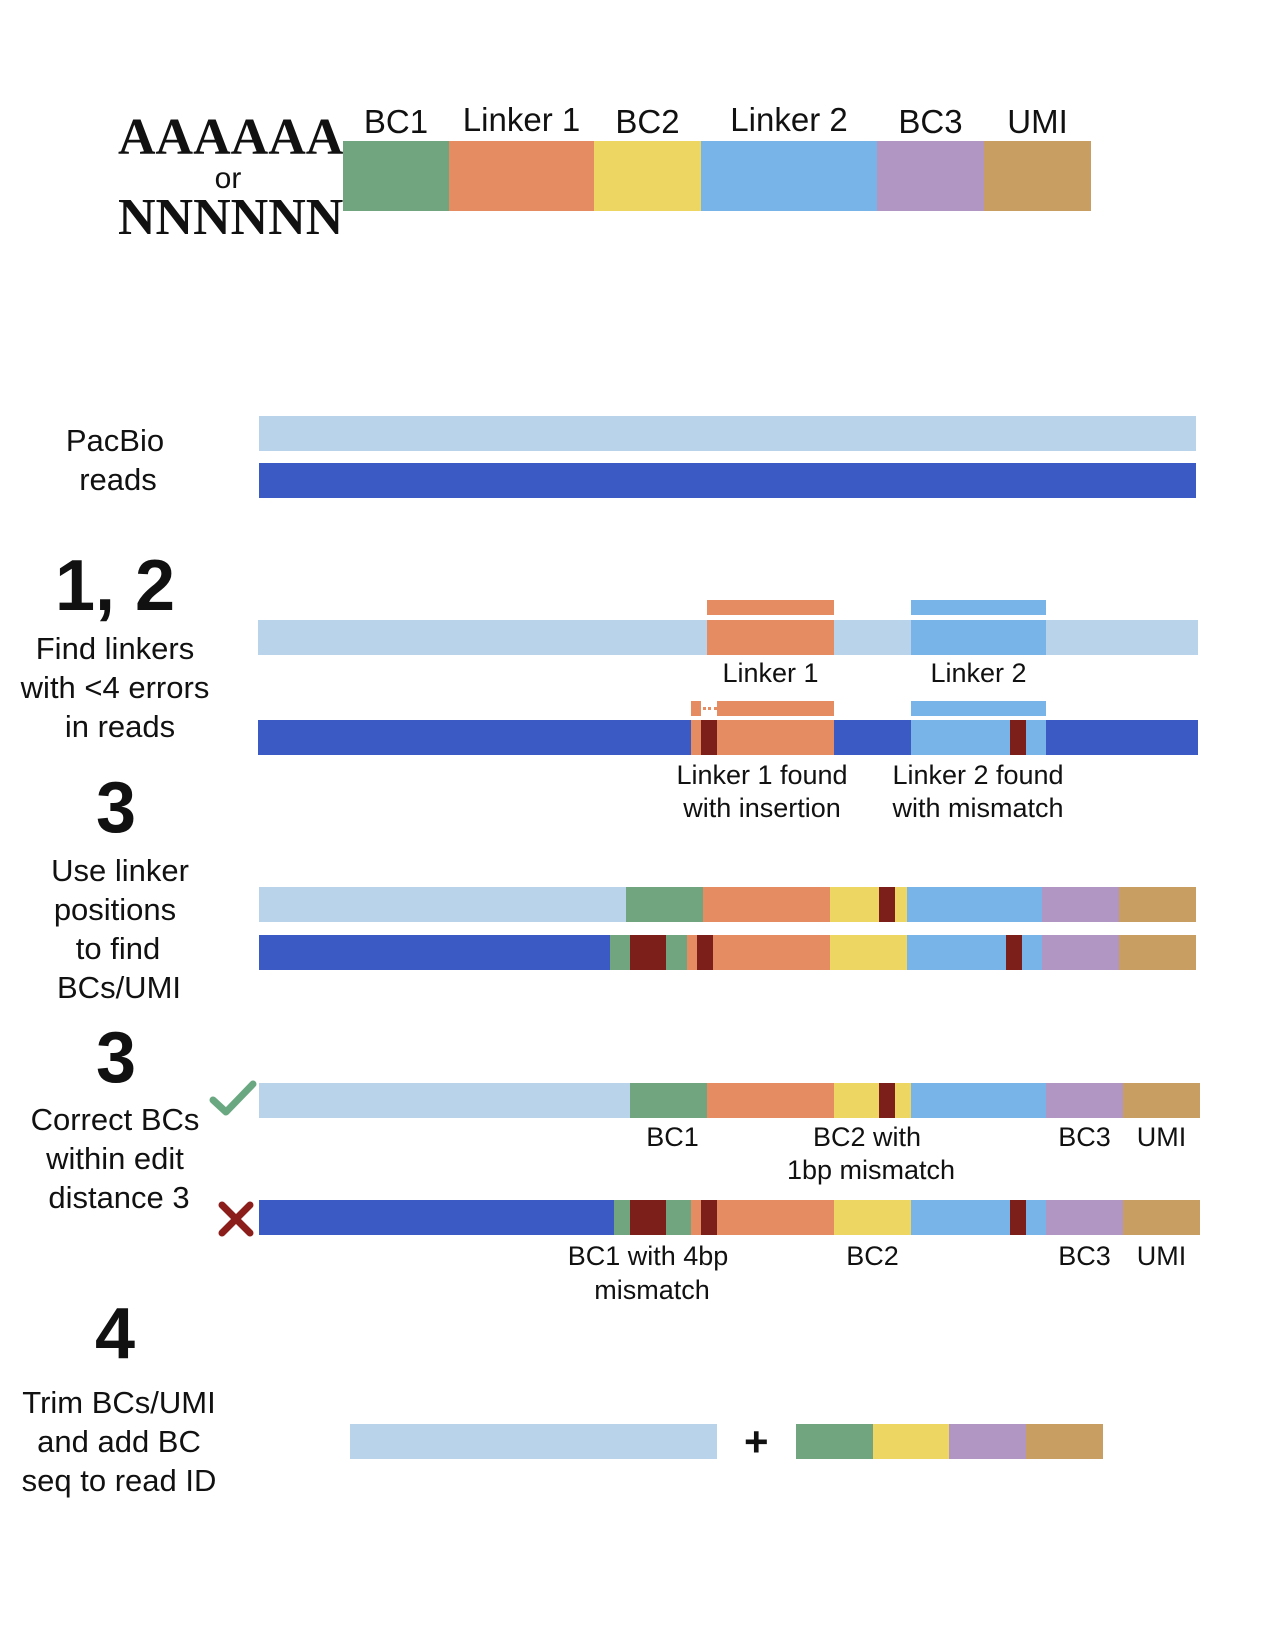 This screenshot has width=1275, height=1650. What do you see at coordinates (775, 737) in the screenshot?
I see `linker1-found-end` at bounding box center [775, 737].